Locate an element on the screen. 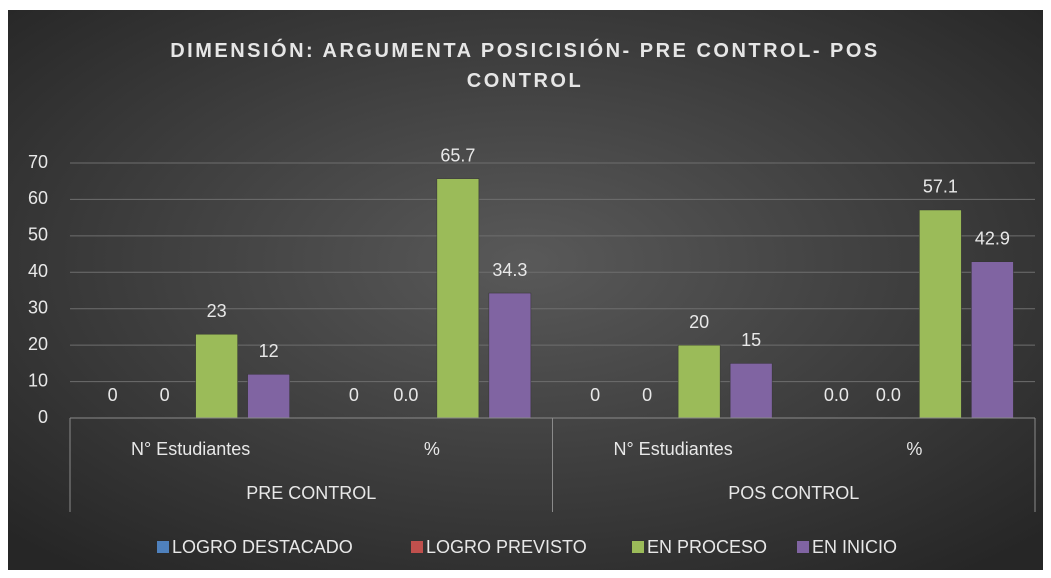 Image resolution: width=1051 pixels, height=578 pixels. data-label: 12 is located at coordinates (269, 351).